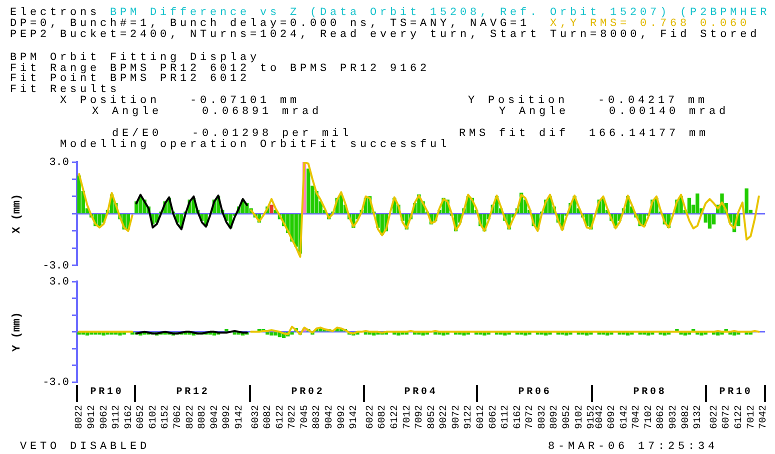  What do you see at coordinates (193, 392) in the screenshot?
I see `text: PR12` at bounding box center [193, 392].